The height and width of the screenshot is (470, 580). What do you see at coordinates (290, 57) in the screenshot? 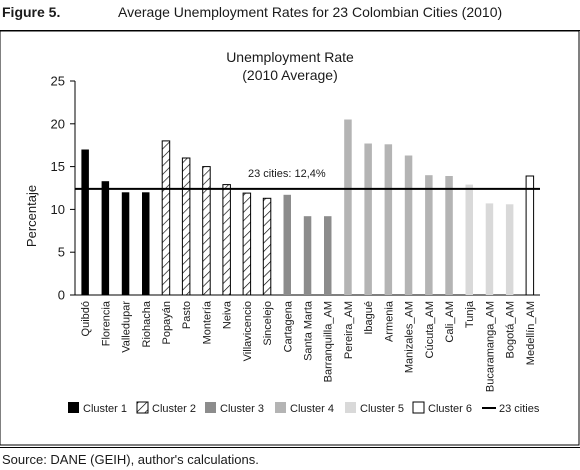
I see `chart-title: Unemployment Rate` at bounding box center [290, 57].